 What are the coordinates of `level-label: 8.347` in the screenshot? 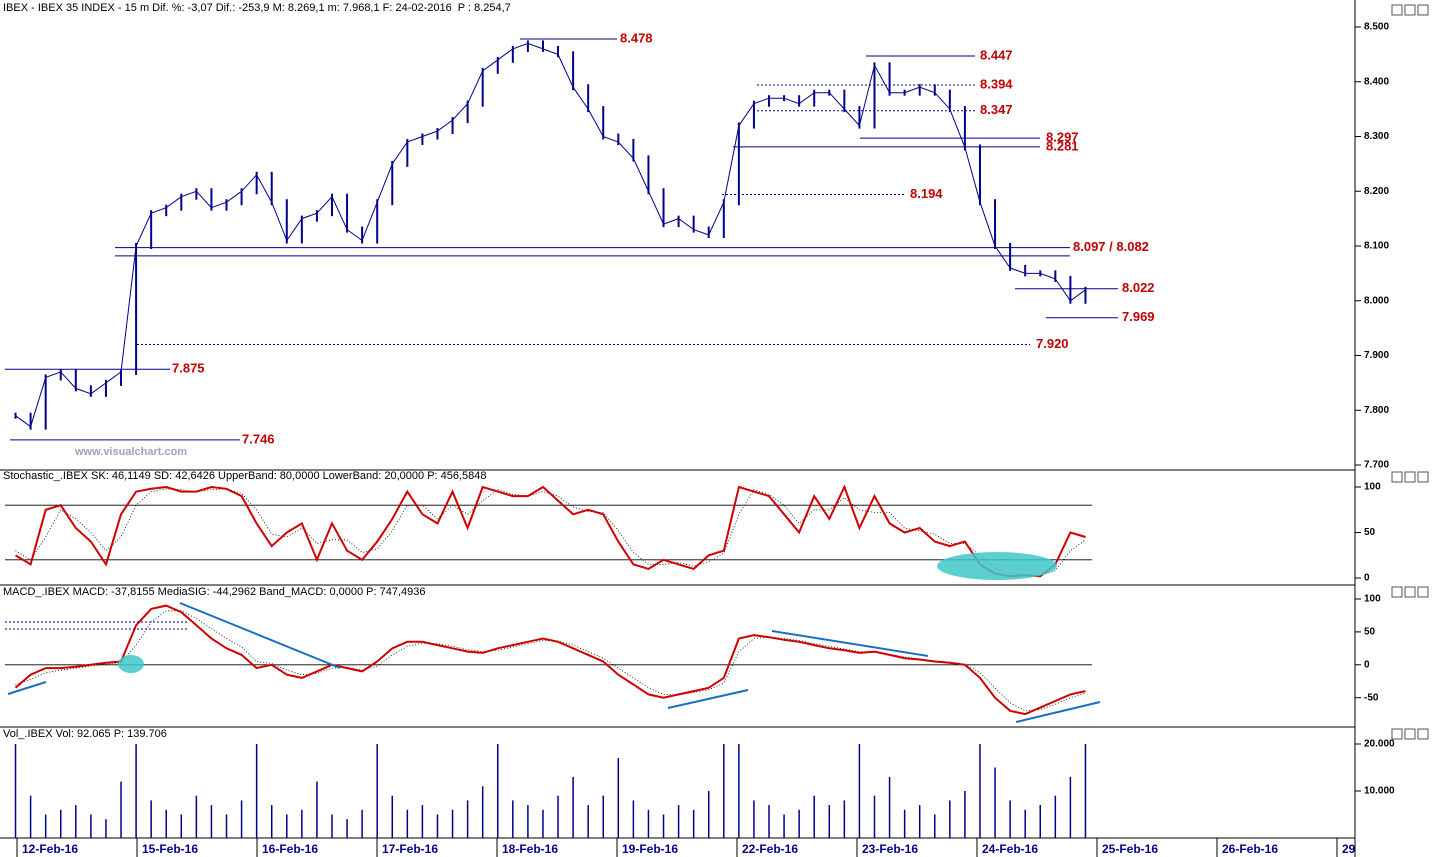 It's located at (996, 109).